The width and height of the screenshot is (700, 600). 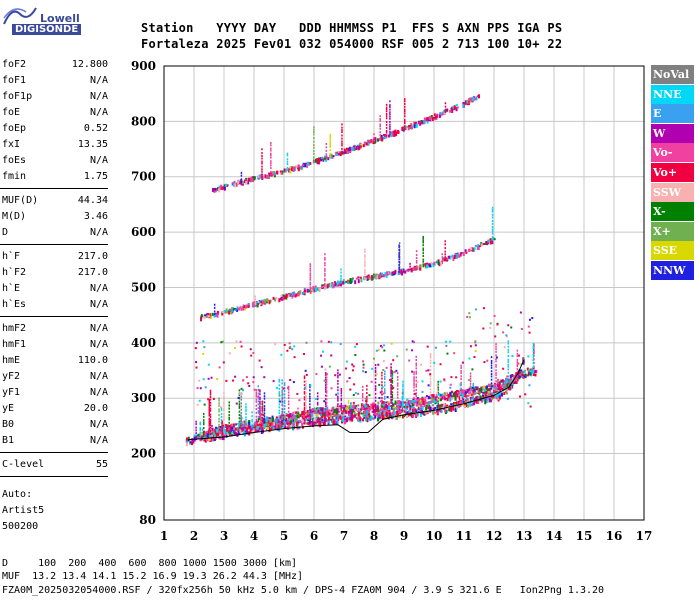 What do you see at coordinates (14, 272) in the screenshot?
I see `param-name: h`F2` at bounding box center [14, 272].